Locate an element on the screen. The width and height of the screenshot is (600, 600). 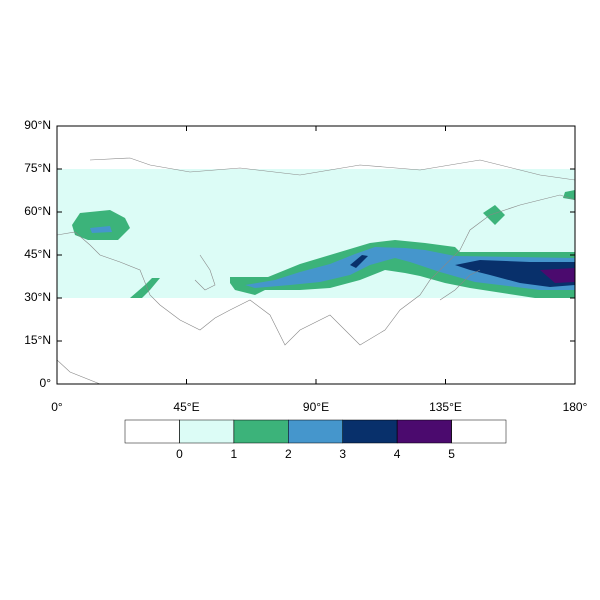
colorbar-label: 1 is located at coordinates (234, 454).